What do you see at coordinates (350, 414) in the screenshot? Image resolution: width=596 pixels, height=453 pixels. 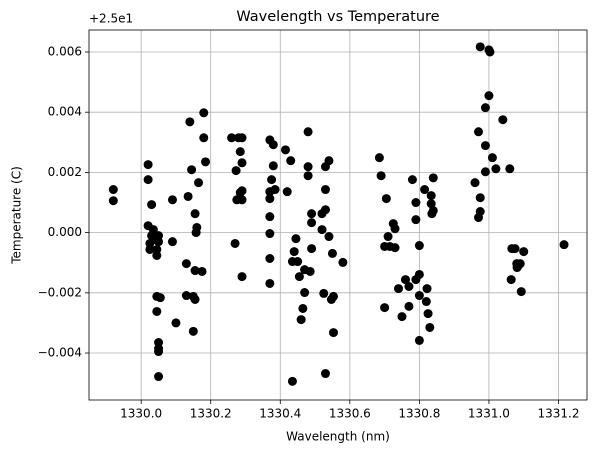 I see `x-tick-label: 1330.6` at bounding box center [350, 414].